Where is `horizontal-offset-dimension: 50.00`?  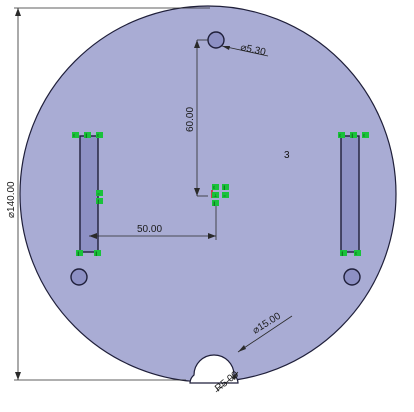
horizontal-offset-dimension: 50.00 is located at coordinates (153, 220).